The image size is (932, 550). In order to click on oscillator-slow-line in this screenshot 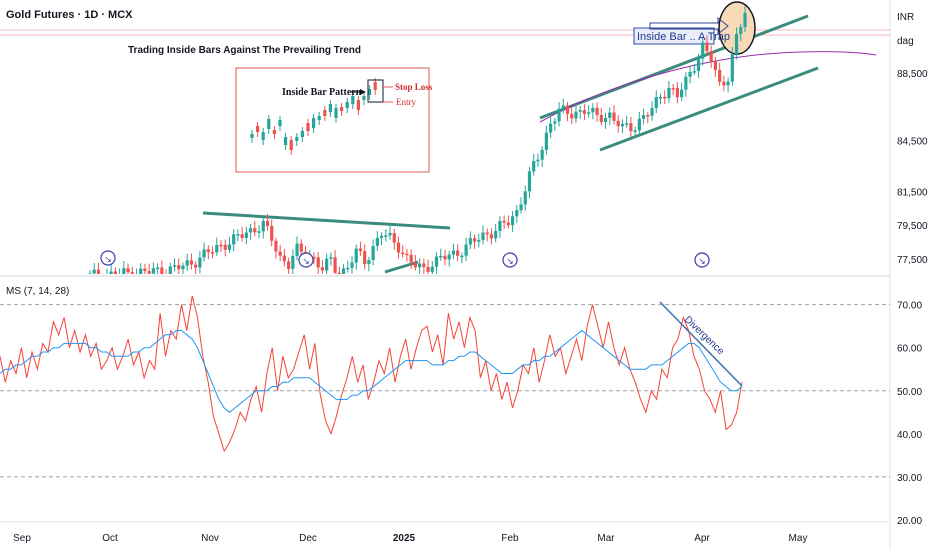, I will do `click(371, 371)`.